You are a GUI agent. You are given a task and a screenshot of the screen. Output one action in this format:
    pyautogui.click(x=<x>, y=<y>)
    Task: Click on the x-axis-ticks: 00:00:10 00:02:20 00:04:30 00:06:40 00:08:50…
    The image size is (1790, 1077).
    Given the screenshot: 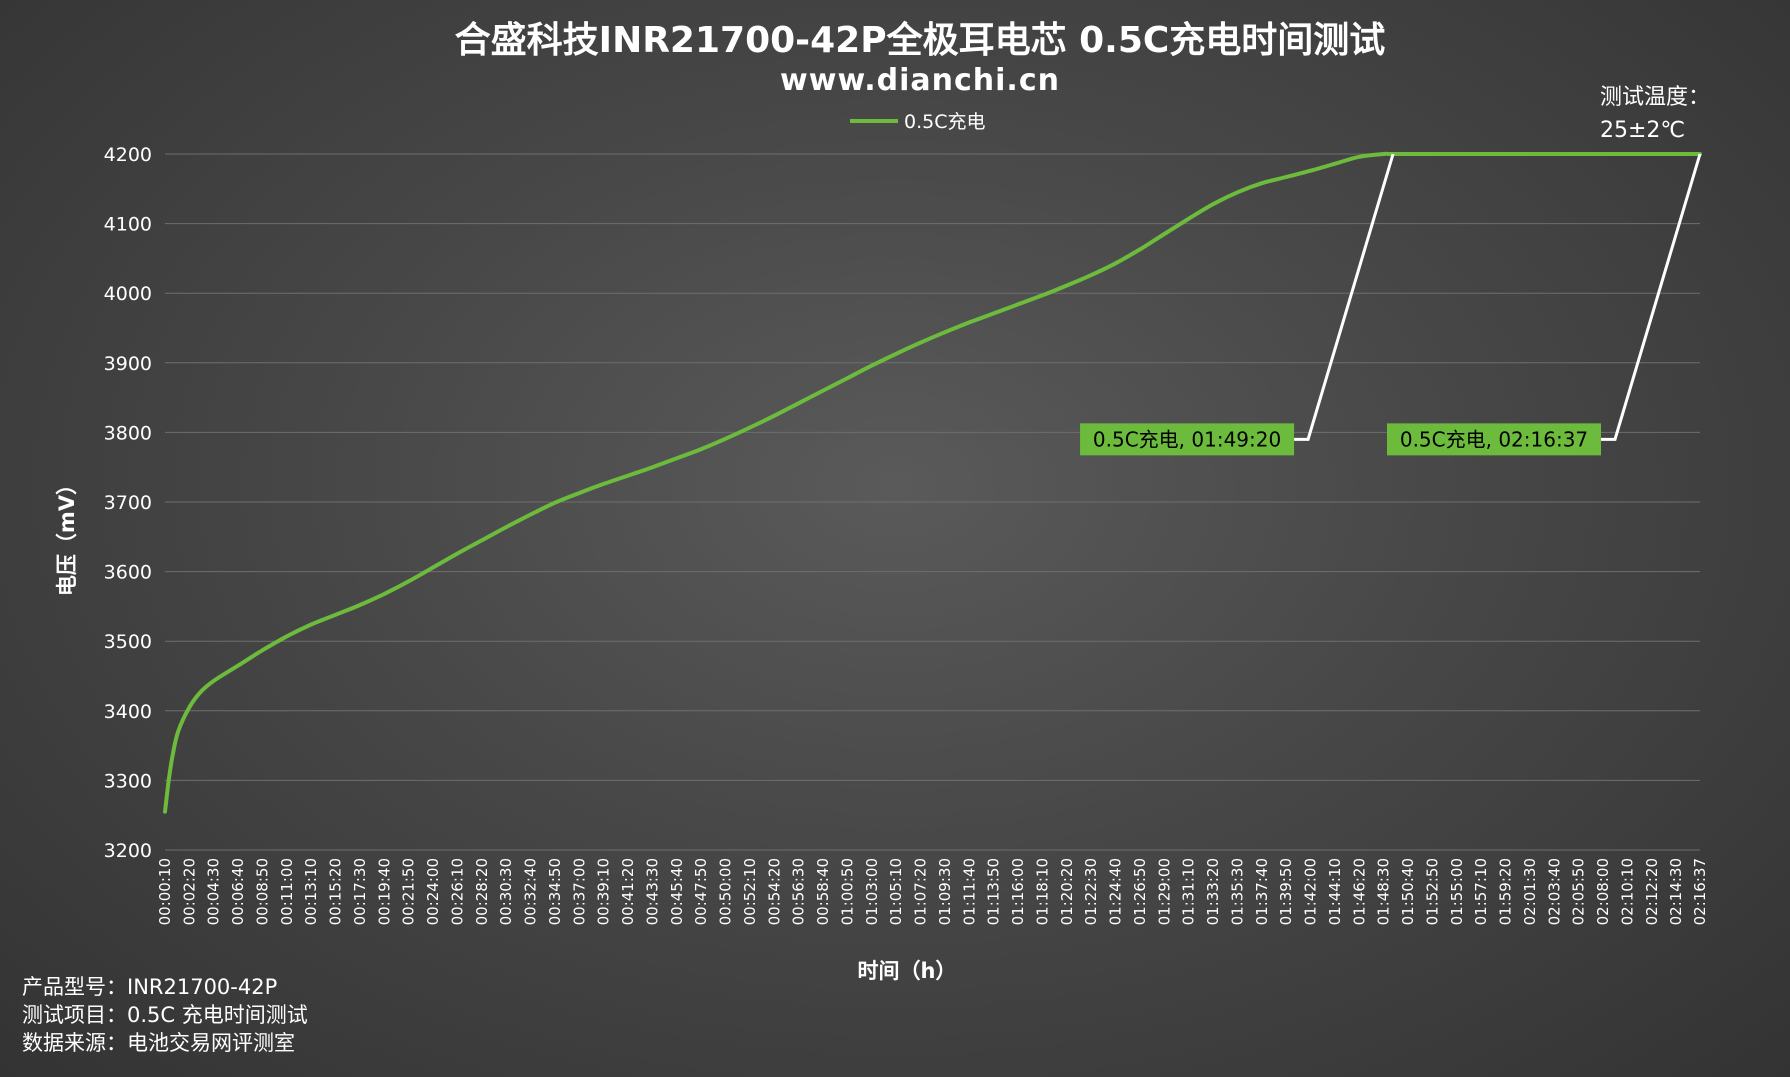 What is the action you would take?
    pyautogui.click(x=932, y=891)
    